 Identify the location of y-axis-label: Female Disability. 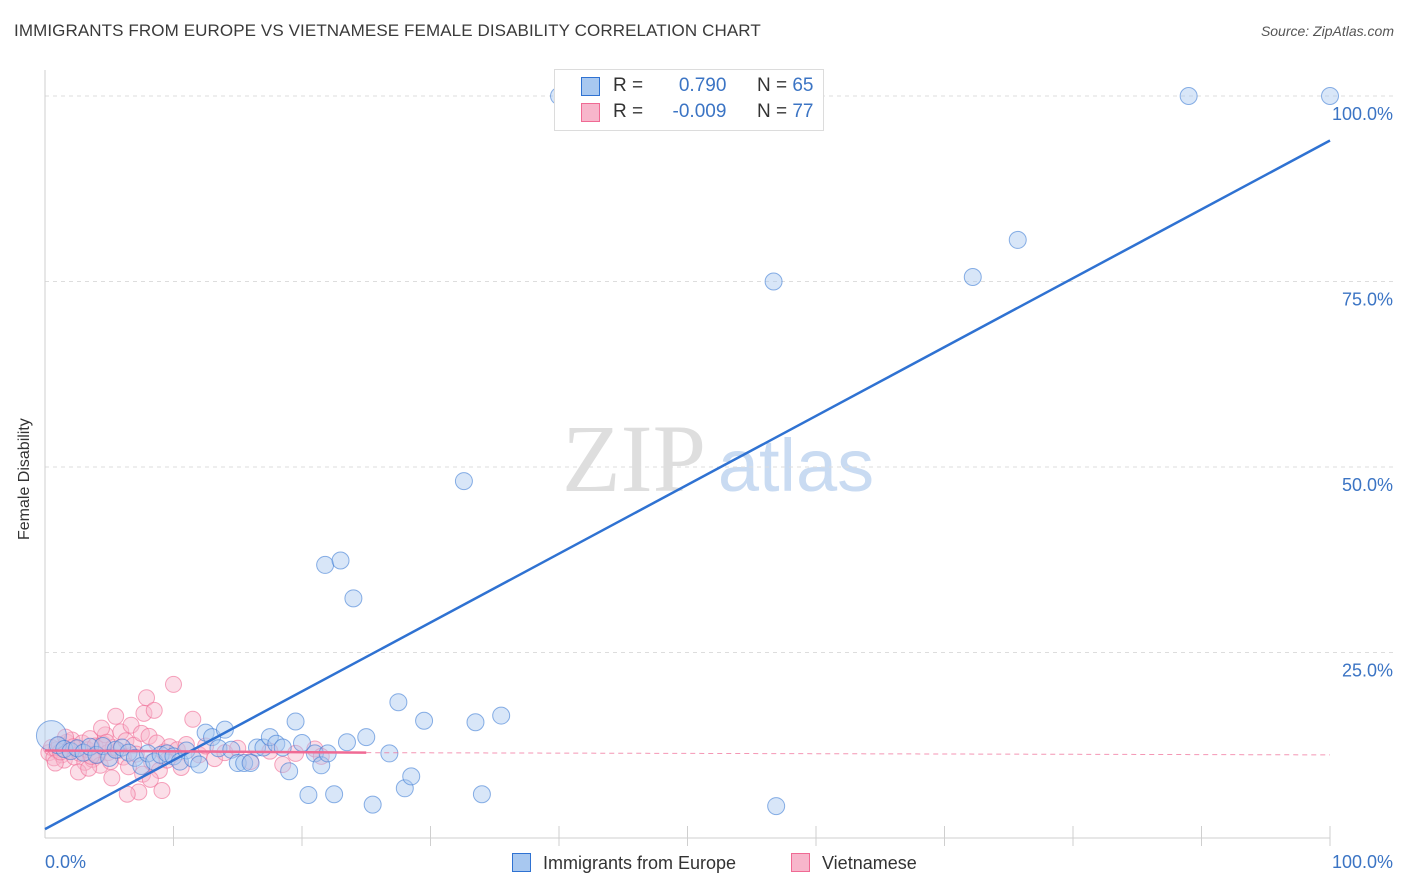
(24, 479).